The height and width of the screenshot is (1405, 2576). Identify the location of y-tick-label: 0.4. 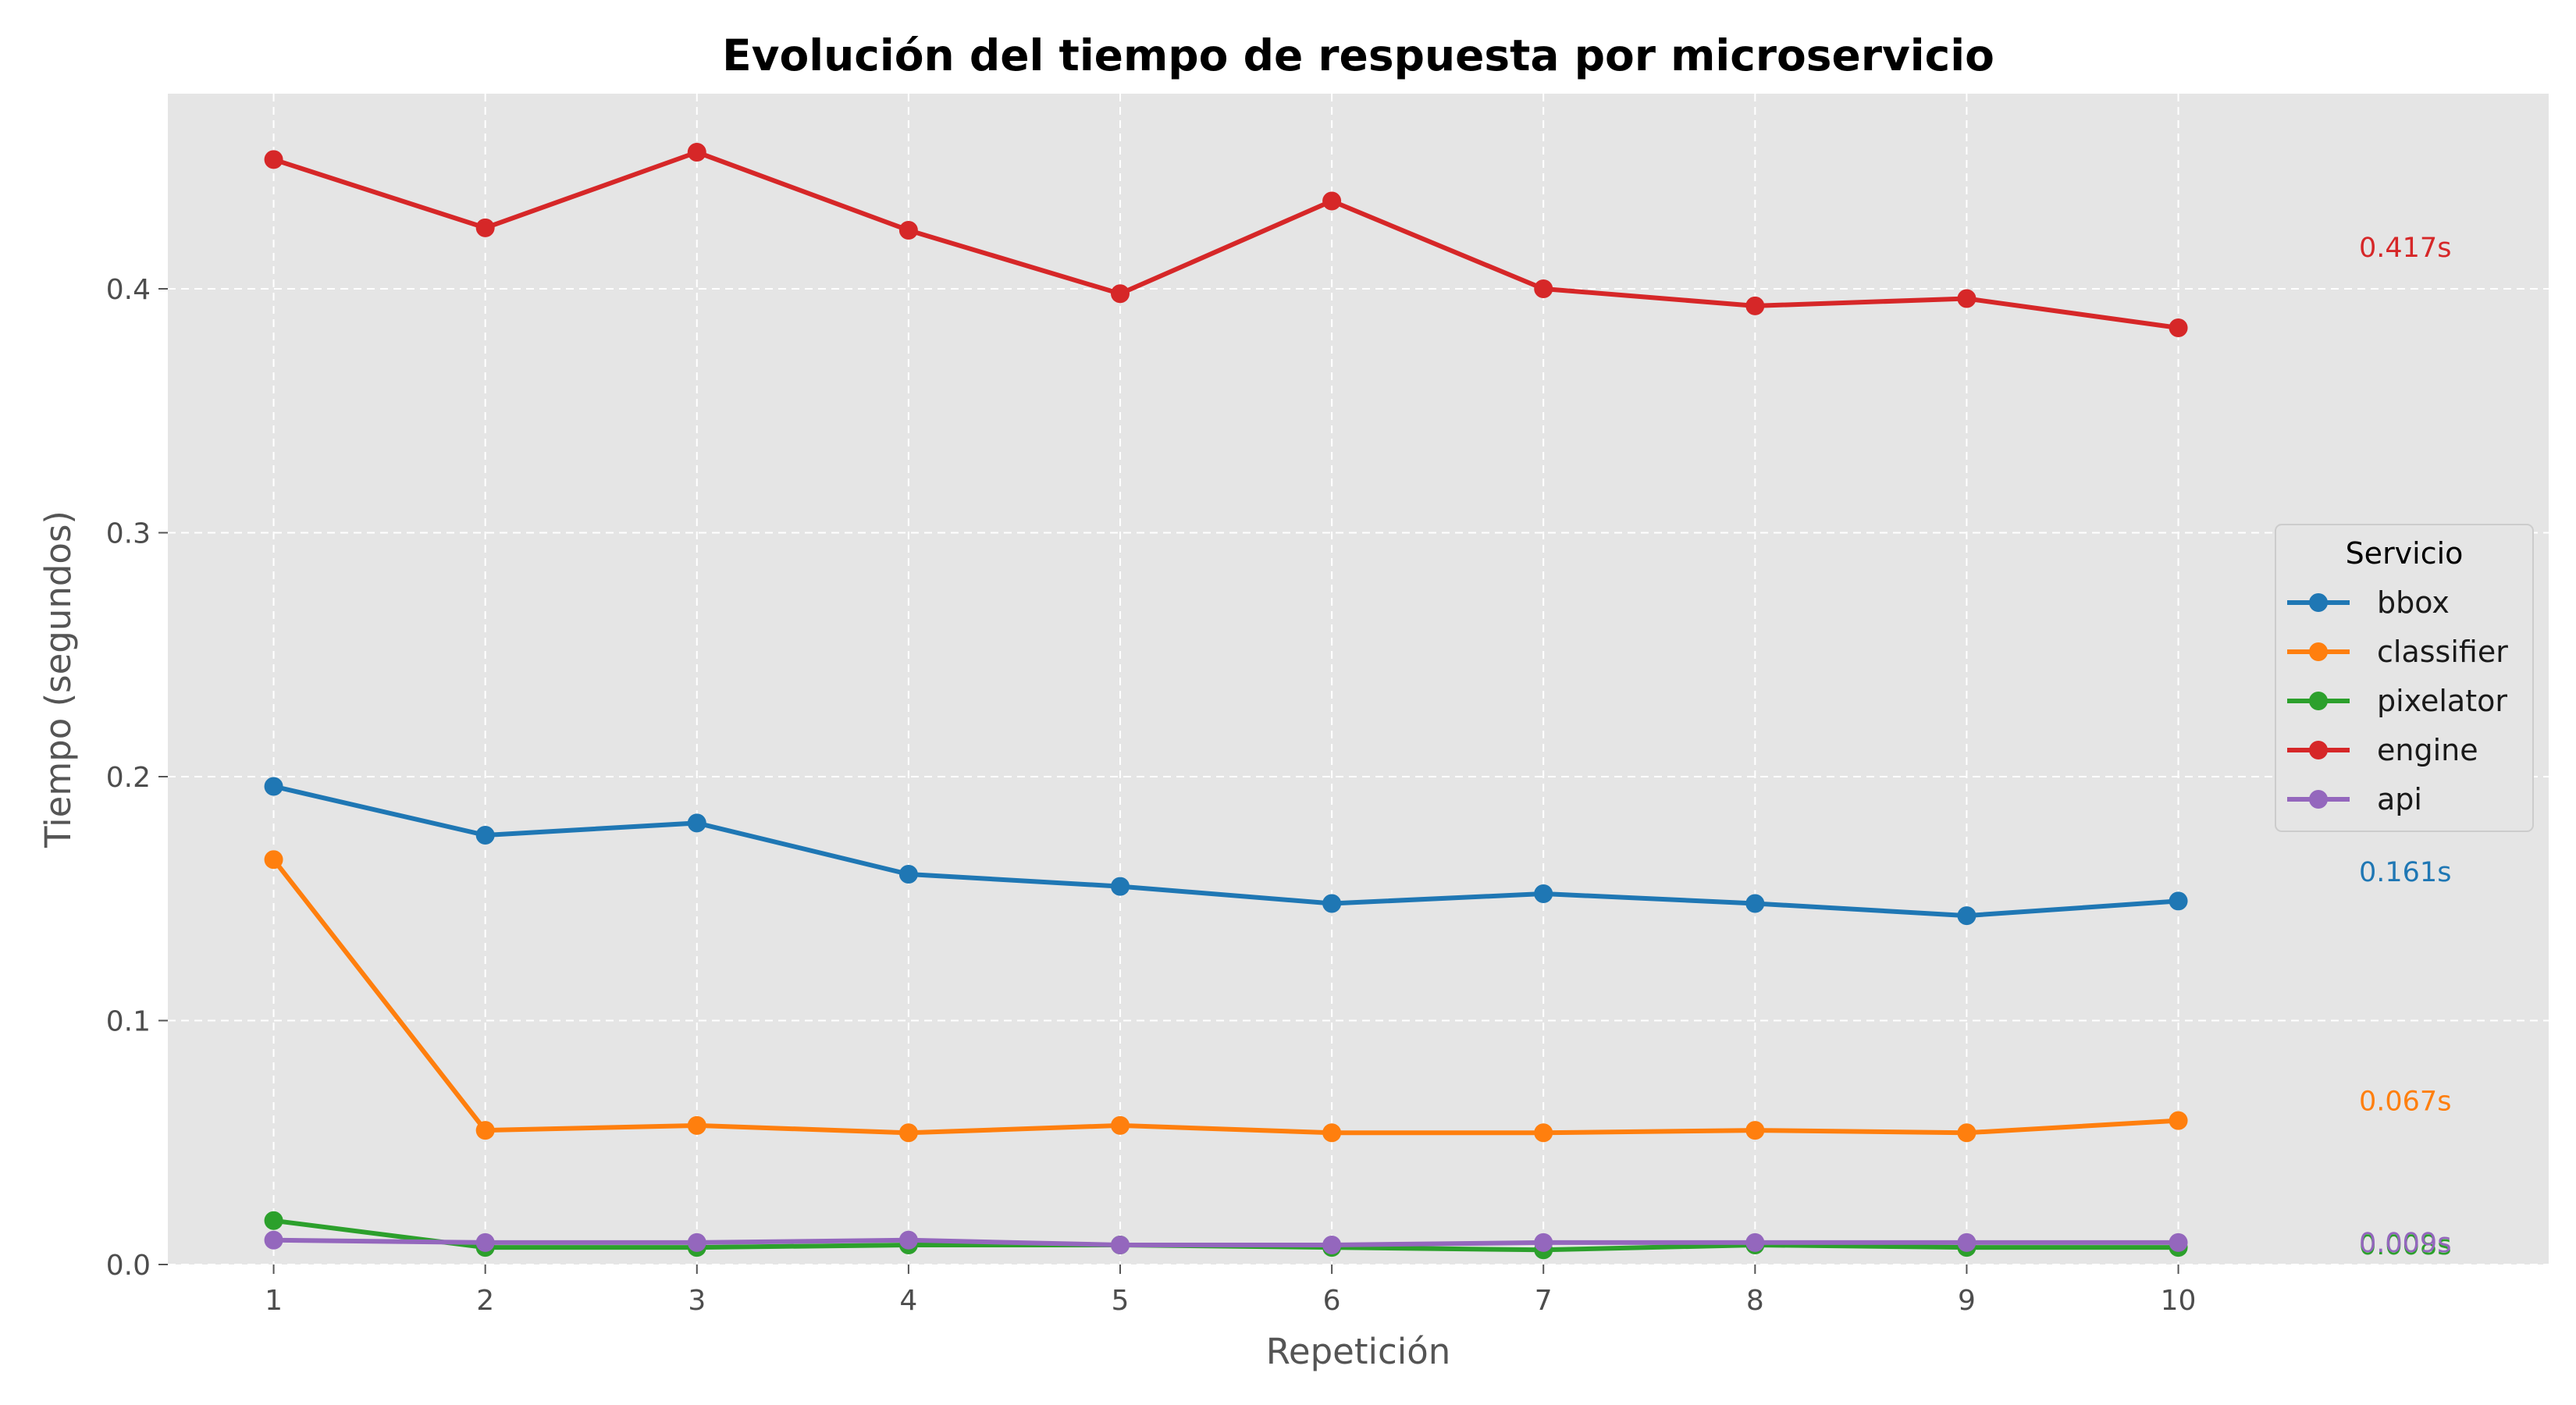
(128, 290).